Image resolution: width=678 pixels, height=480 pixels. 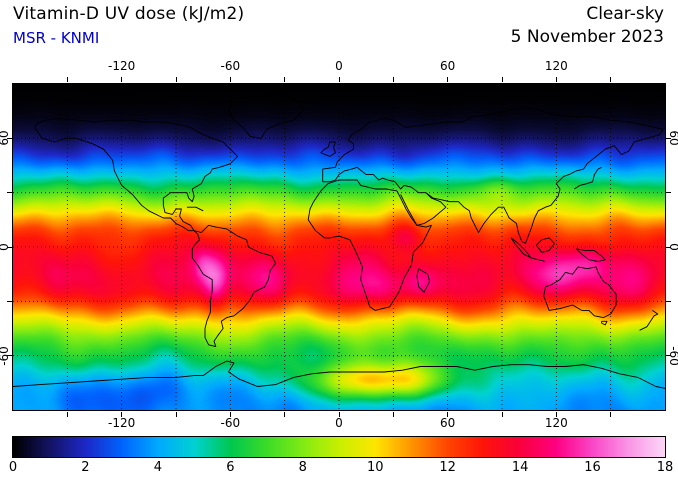 I want to click on colorbar-tick-label: 18, so click(x=665, y=467).